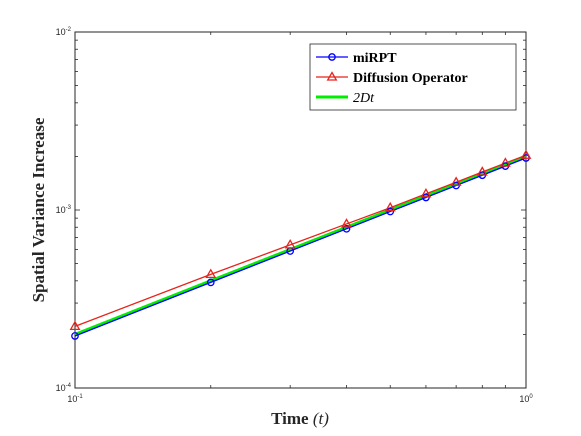  Describe the element at coordinates (375, 58) in the screenshot. I see `legend-label-mirpt: miRPT` at that location.